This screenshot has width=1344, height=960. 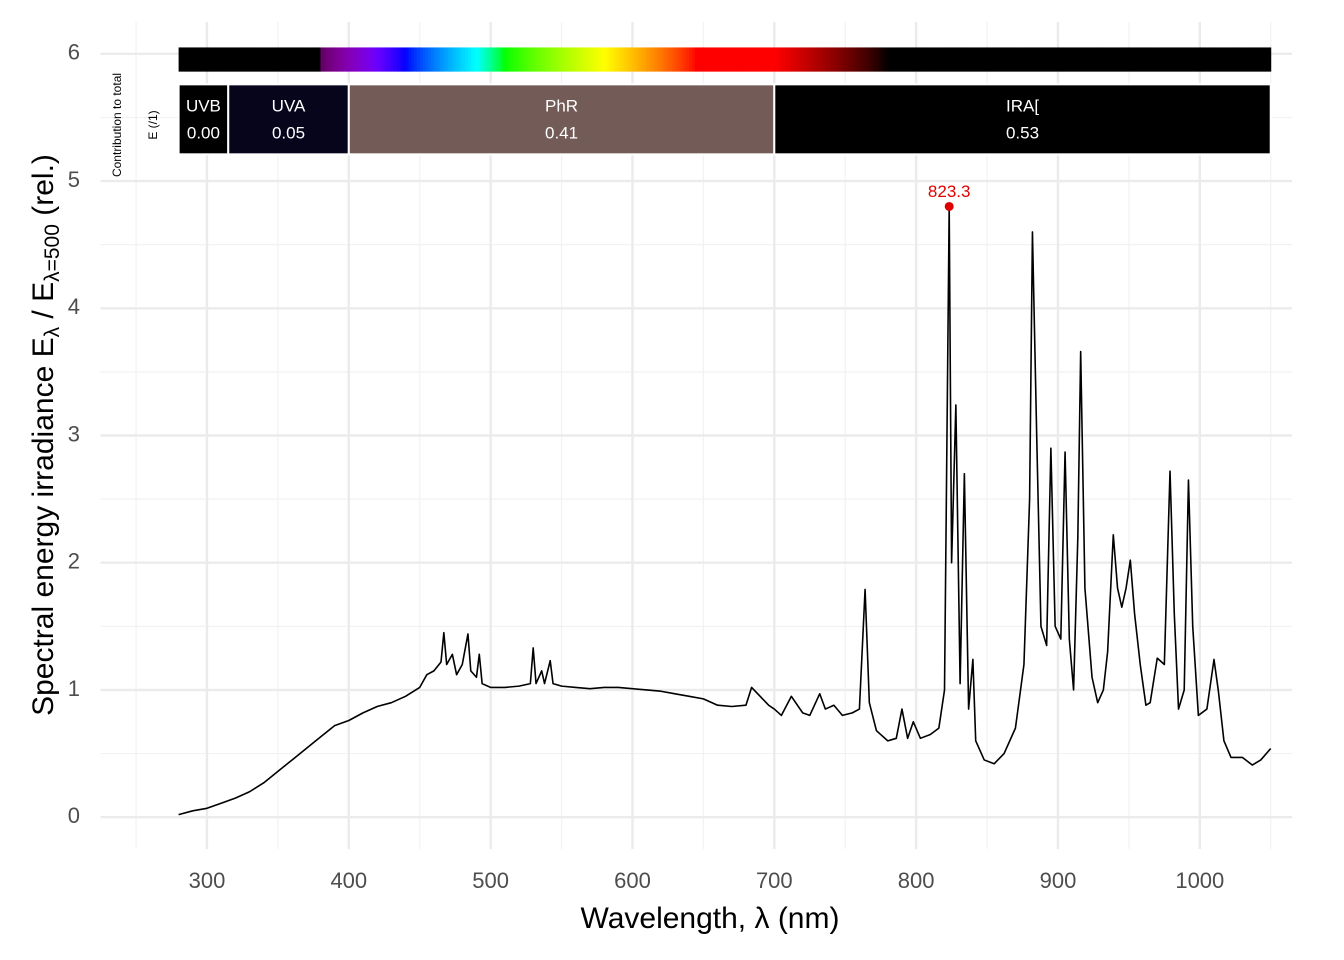 What do you see at coordinates (949, 206) in the screenshot?
I see `peak-marker` at bounding box center [949, 206].